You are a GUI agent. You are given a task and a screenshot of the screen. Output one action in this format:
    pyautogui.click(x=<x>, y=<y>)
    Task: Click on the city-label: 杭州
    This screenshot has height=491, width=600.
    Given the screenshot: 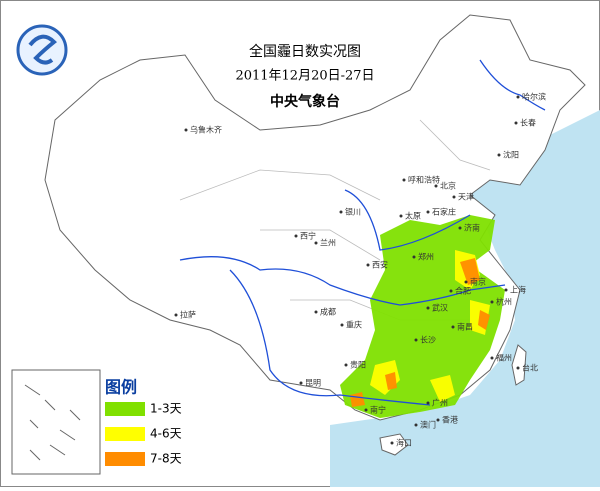 What is the action you would take?
    pyautogui.click(x=504, y=302)
    